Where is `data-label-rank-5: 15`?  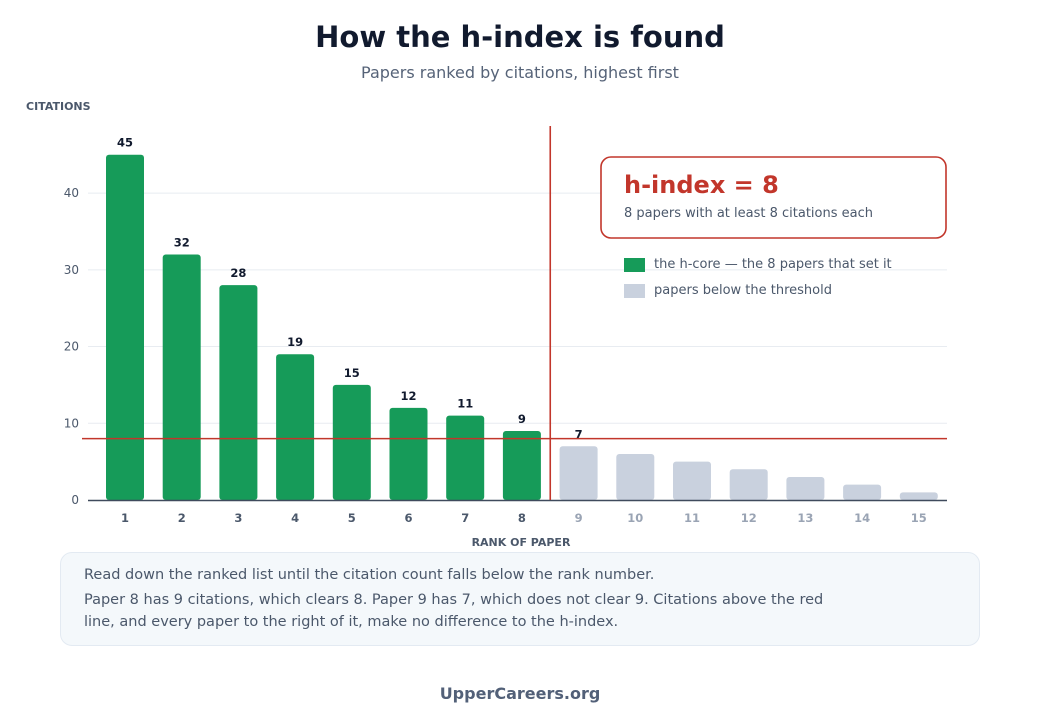 data-label-rank-5: 15 is located at coordinates (352, 373).